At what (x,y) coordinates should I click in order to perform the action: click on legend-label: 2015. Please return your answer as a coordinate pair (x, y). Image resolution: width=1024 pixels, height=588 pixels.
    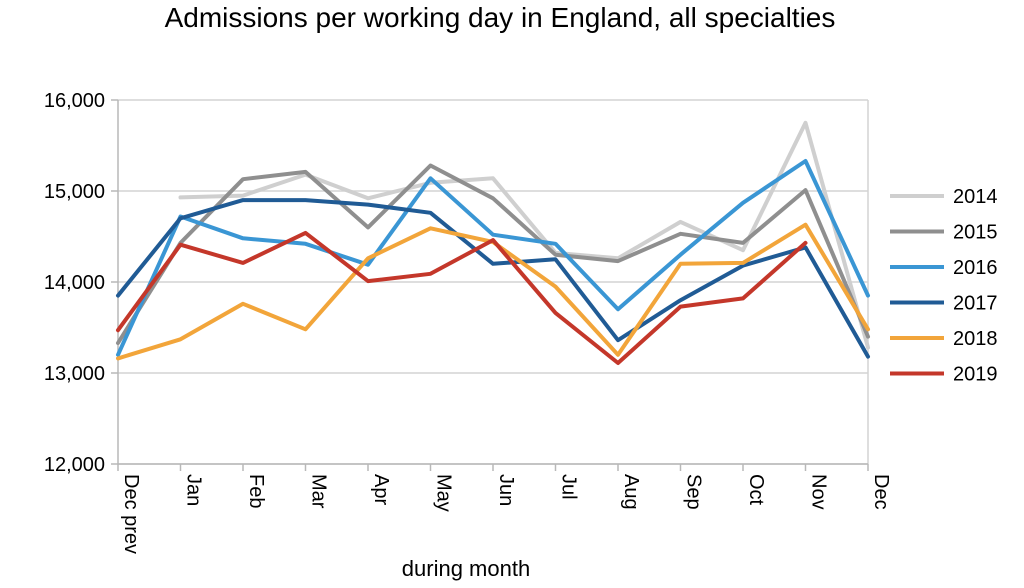
    Looking at the image, I should click on (975, 233).